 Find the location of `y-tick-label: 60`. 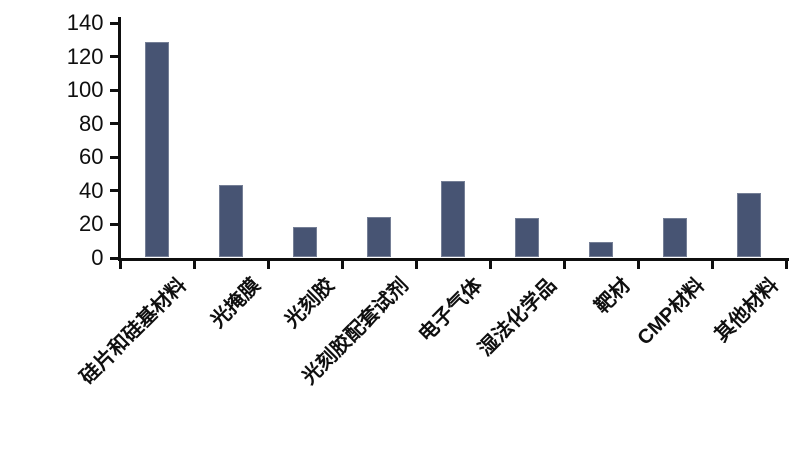

y-tick-label: 60 is located at coordinates (91, 157).